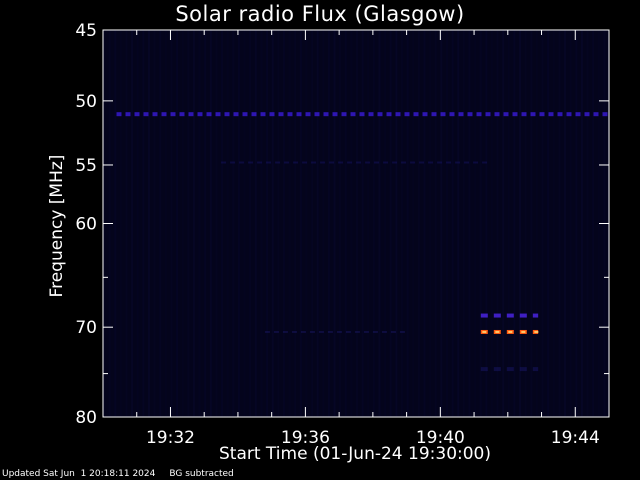  I want to click on x-tick-label: 19:32, so click(170, 438).